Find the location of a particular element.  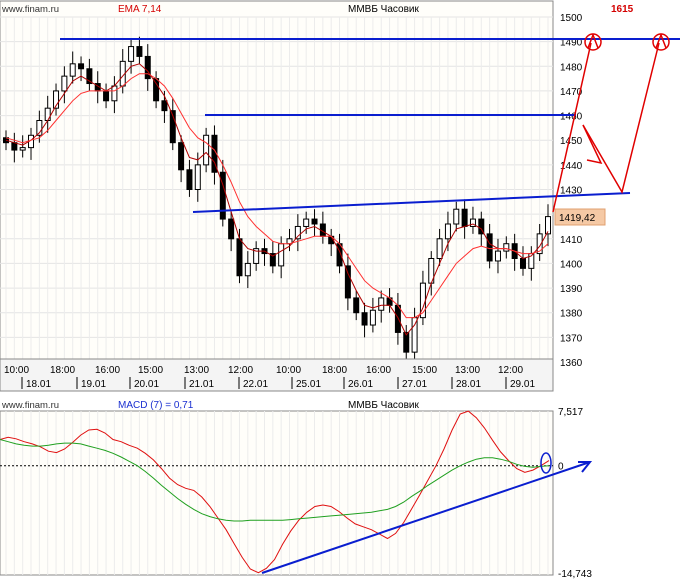

last-price-label: 1419,42 is located at coordinates (577, 218).